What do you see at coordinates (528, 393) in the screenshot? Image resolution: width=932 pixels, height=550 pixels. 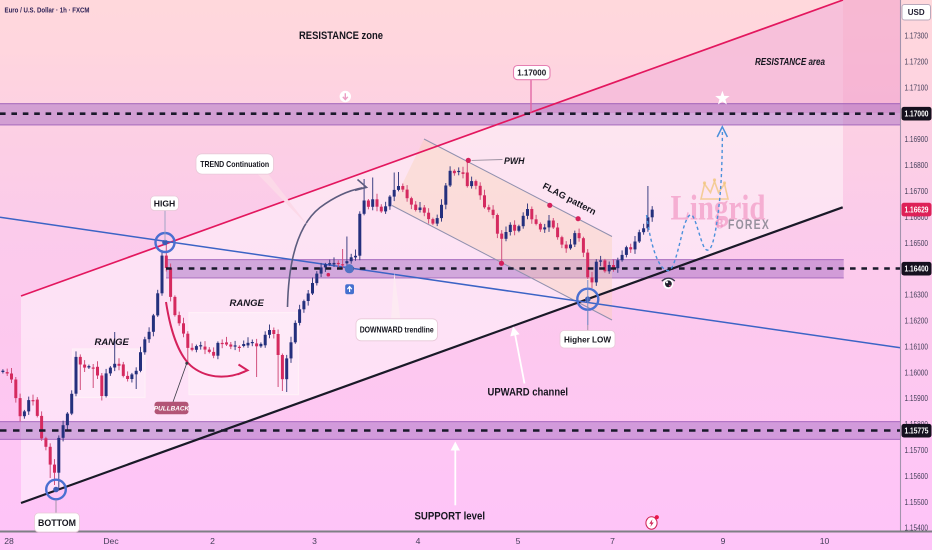 I see `svg-text: UPWARD channel` at bounding box center [528, 393].